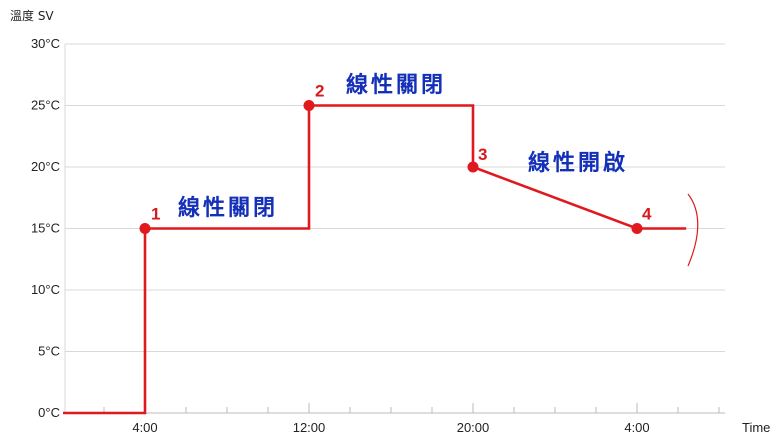  I want to click on x-tick-labels: 4:00 12:00 20:00 4:00, so click(390, 427).